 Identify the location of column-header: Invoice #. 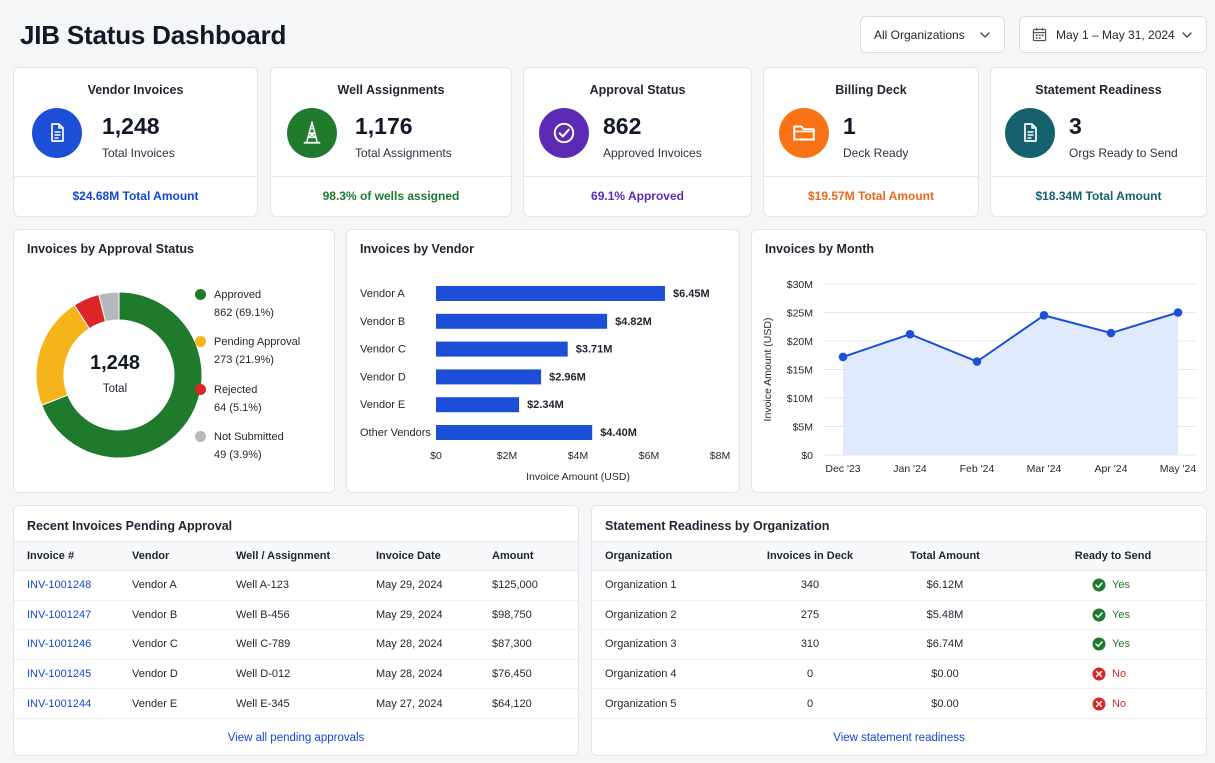
(73, 556).